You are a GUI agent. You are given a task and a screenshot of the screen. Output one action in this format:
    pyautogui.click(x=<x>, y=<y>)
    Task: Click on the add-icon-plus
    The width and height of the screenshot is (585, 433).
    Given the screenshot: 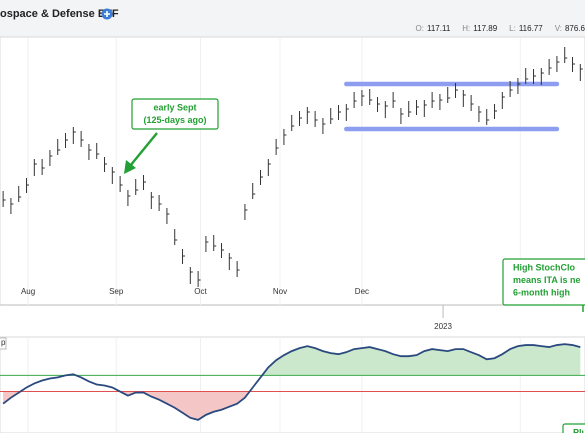 What is the action you would take?
    pyautogui.click(x=107, y=14)
    